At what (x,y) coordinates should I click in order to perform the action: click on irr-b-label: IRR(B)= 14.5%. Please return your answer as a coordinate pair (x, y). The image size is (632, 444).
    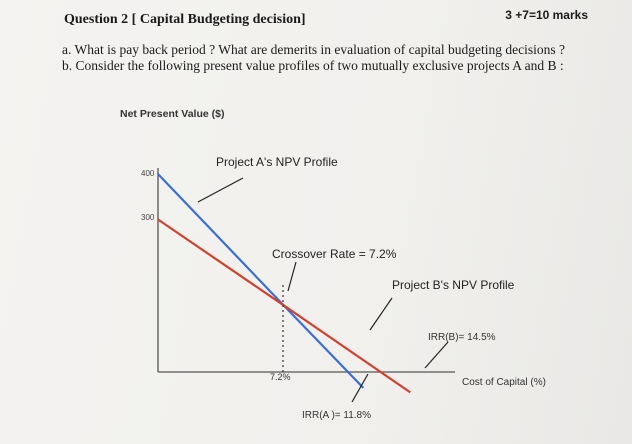
    Looking at the image, I should click on (462, 337).